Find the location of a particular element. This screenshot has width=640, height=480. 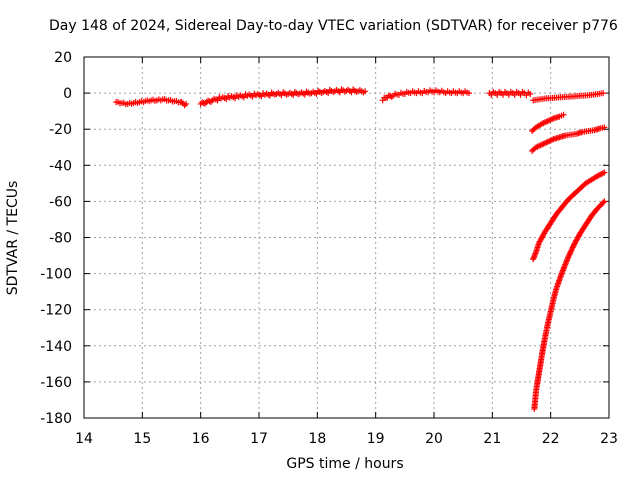

x-tick-label: 14 is located at coordinates (84, 439).